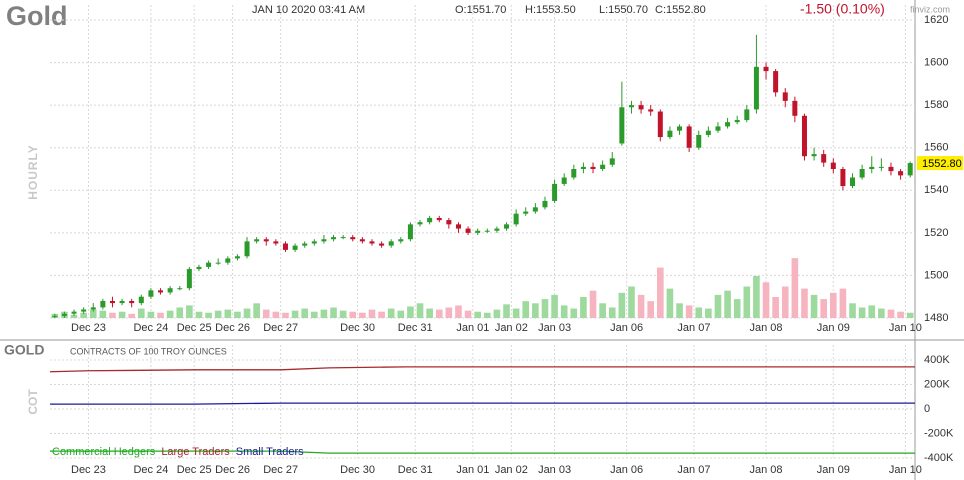 The height and width of the screenshot is (480, 964). What do you see at coordinates (939, 433) in the screenshot?
I see `y-tick-label: -200K` at bounding box center [939, 433].